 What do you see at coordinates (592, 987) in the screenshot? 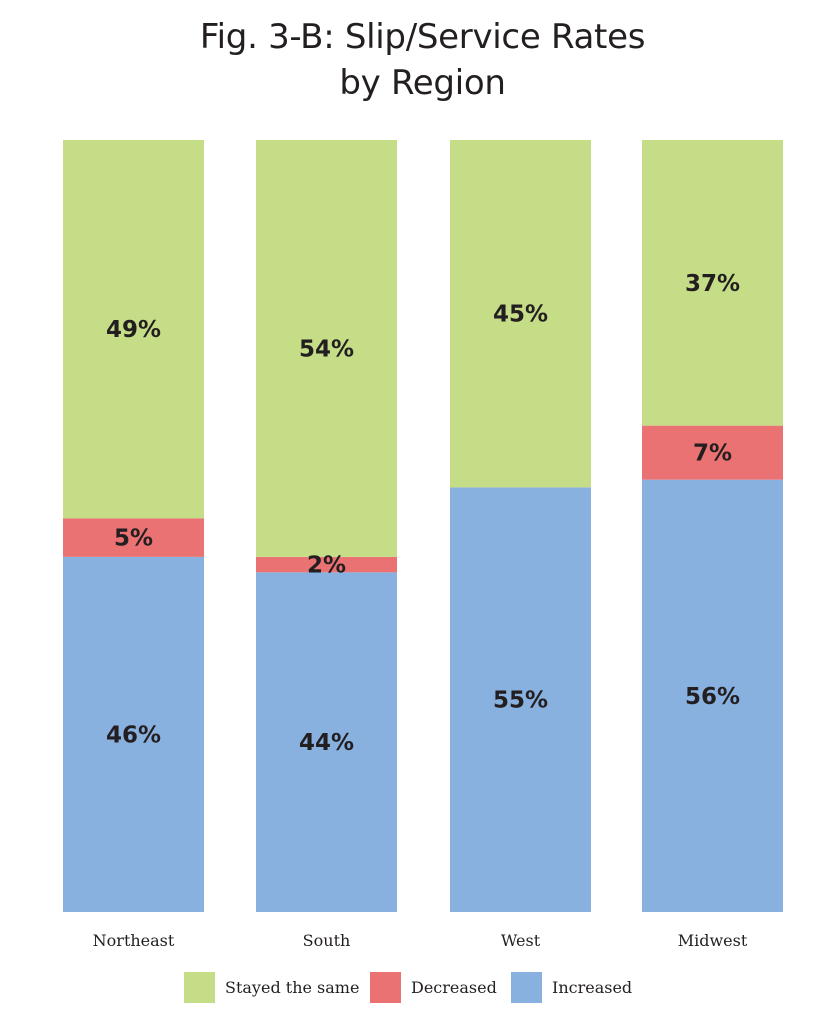
I see `legend-label-increased: Increased` at bounding box center [592, 987].